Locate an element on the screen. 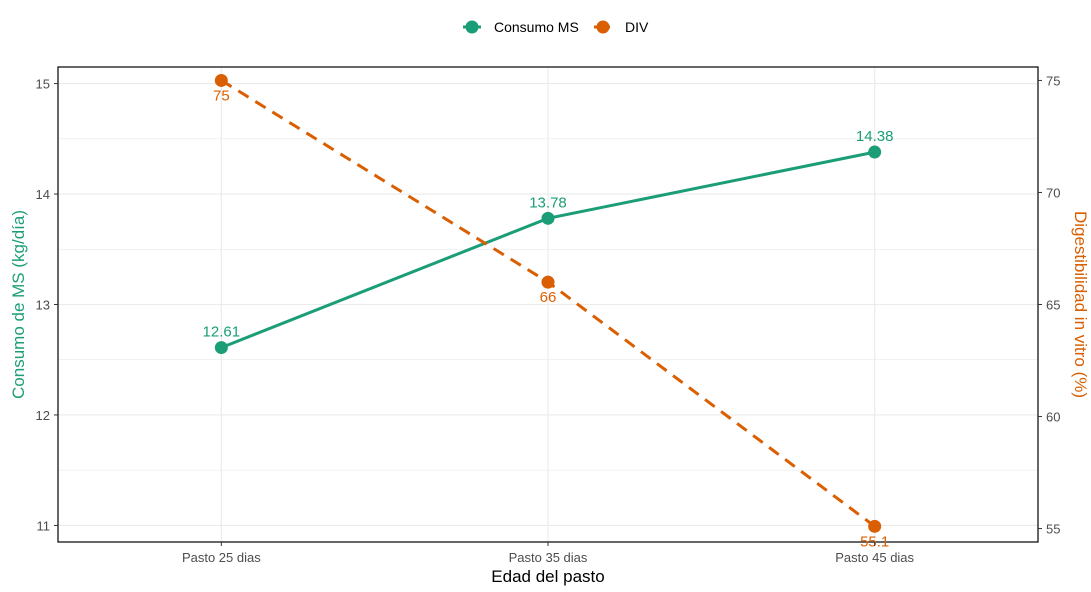  y-left-tick-label: 13 is located at coordinates (43, 305).